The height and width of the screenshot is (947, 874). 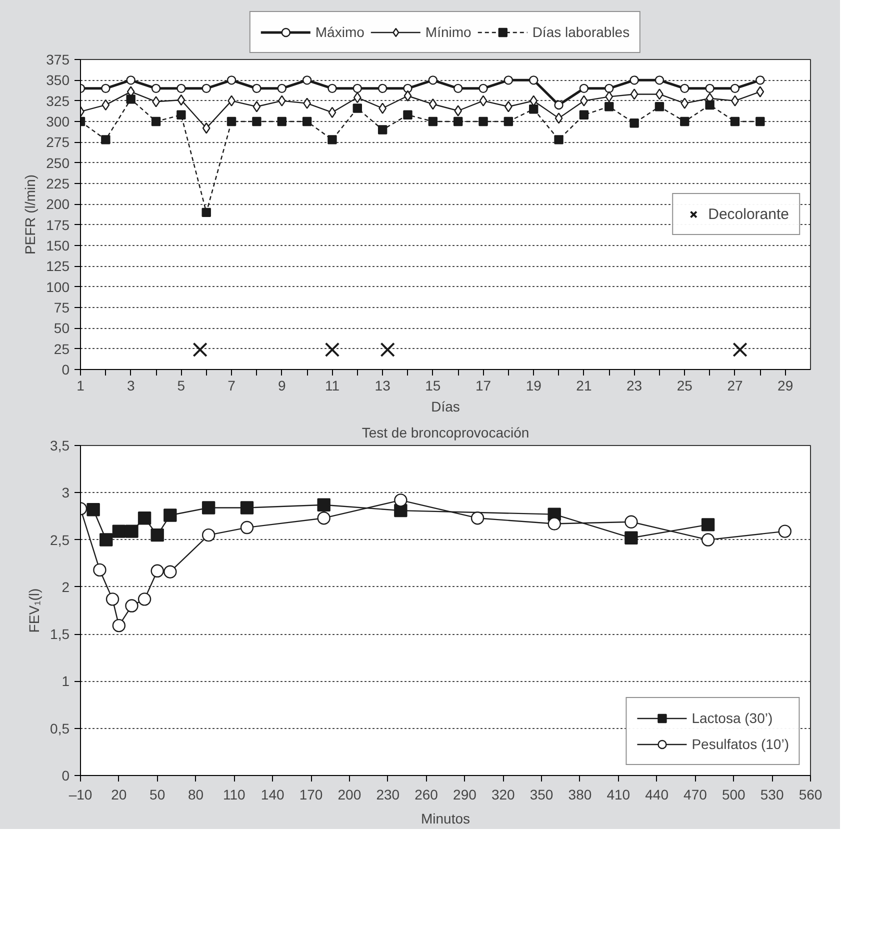 I want to click on x-tick-label: 15, so click(x=433, y=386).